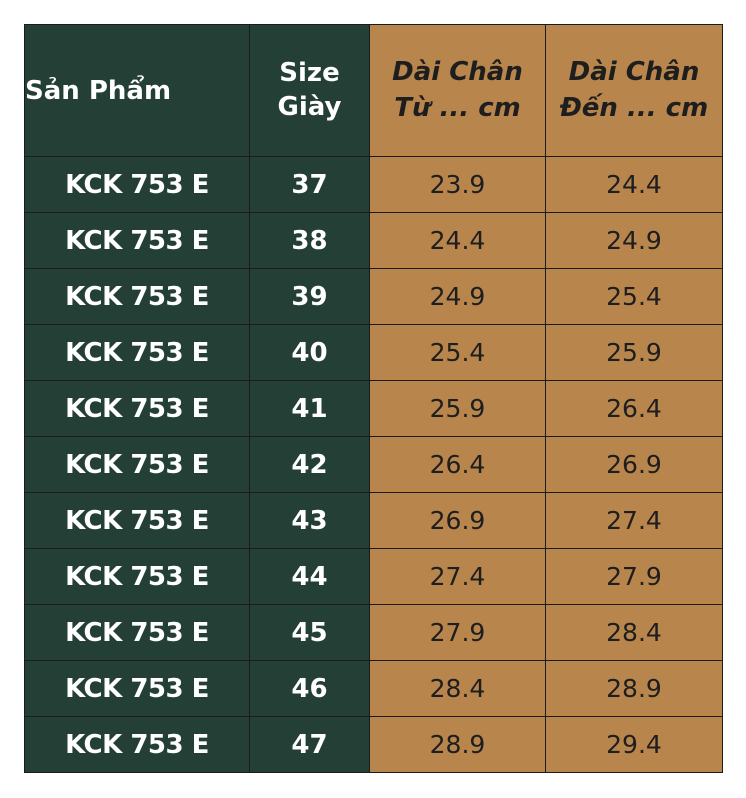 This screenshot has width=746, height=798. What do you see at coordinates (634, 744) in the screenshot?
I see `length-to-cell: 29.4` at bounding box center [634, 744].